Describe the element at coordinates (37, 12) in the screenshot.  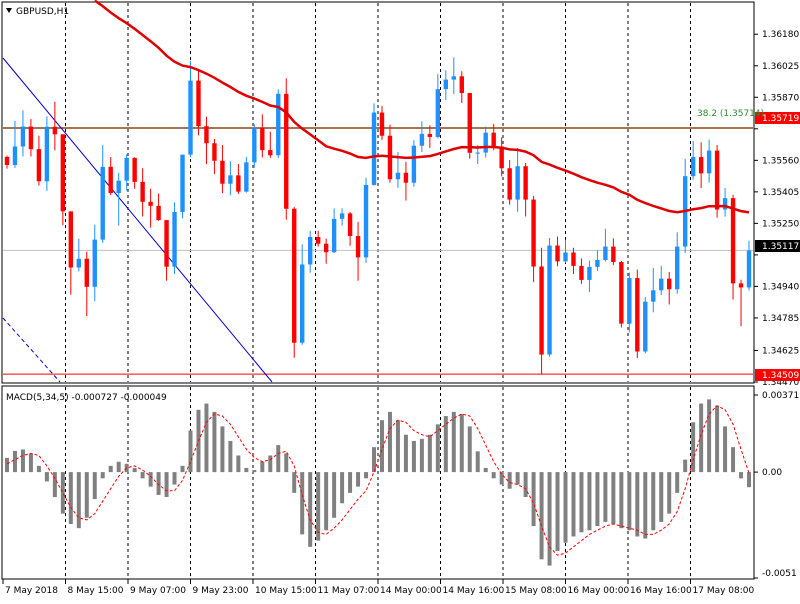
I see `symbol-title: GBPUSD,H1` at that location.